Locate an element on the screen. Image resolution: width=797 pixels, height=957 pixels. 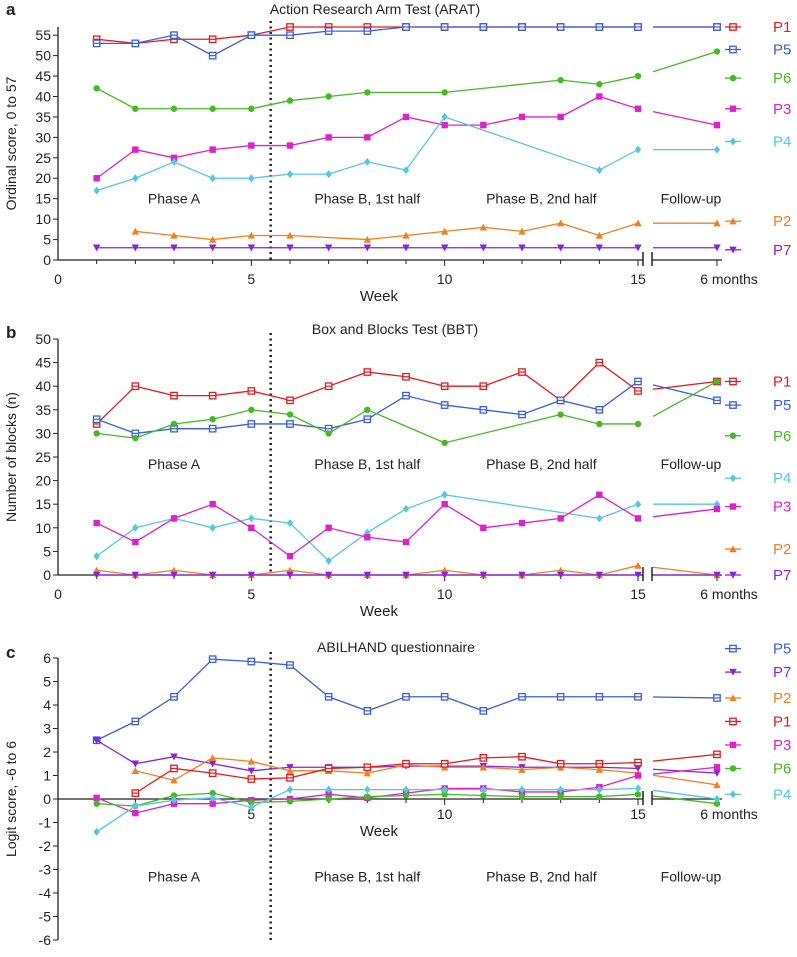
legend-label: P5 is located at coordinates (782, 649).